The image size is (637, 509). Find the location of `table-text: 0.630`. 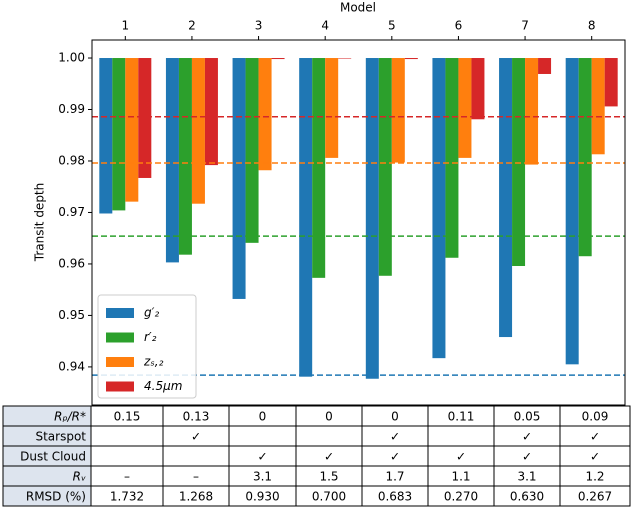

table-text: 0.630 is located at coordinates (527, 497).